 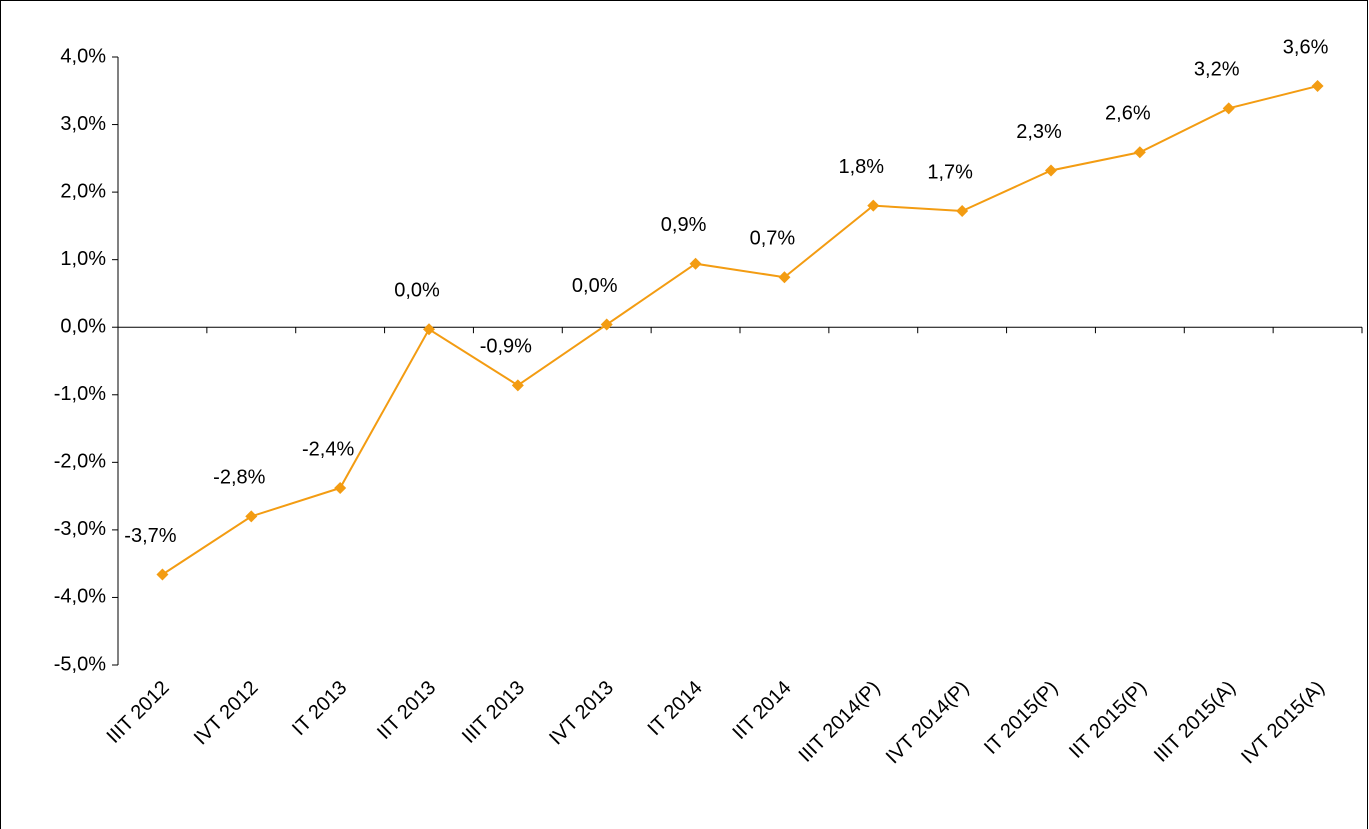 I want to click on x-tick-label: IT 2015(P), so click(x=1021, y=718).